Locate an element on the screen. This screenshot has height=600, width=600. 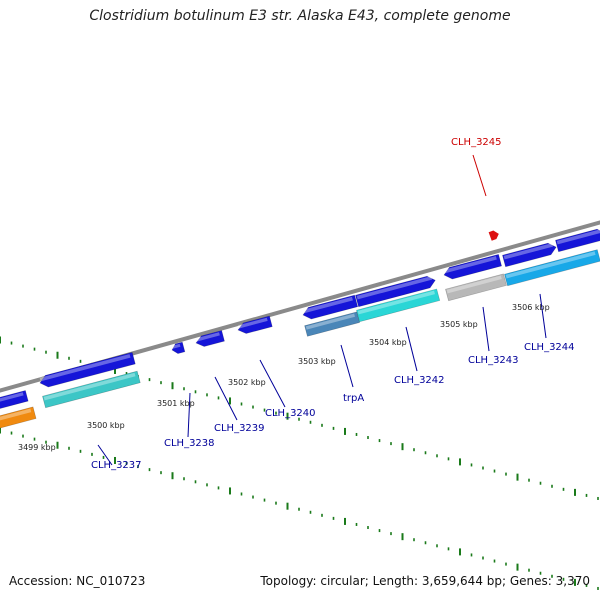
scale-label: 3504 kbp is located at coordinates (388, 342).